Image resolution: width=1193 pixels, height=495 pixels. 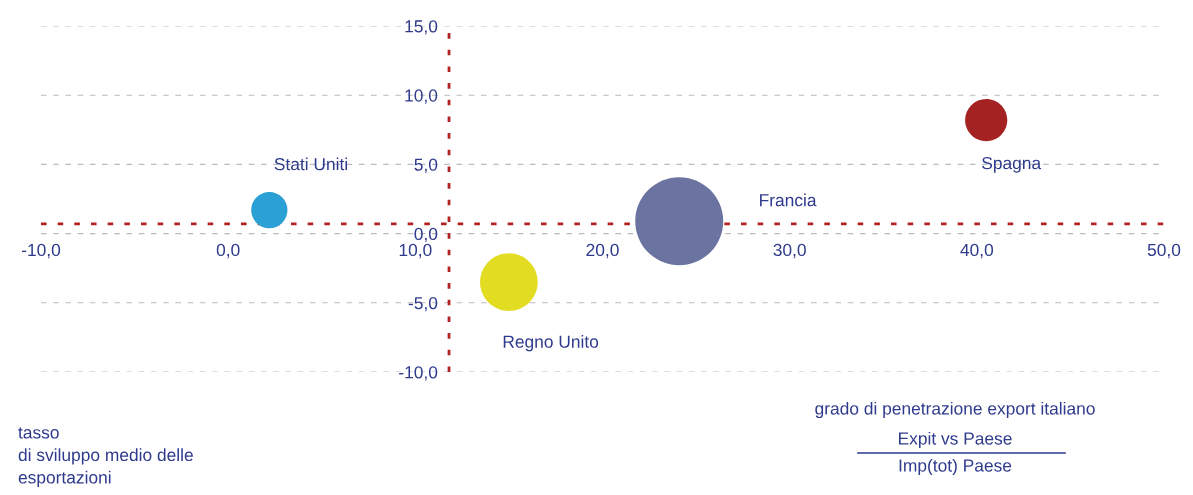 What do you see at coordinates (955, 440) in the screenshot?
I see `text: Expit vs Paese` at bounding box center [955, 440].